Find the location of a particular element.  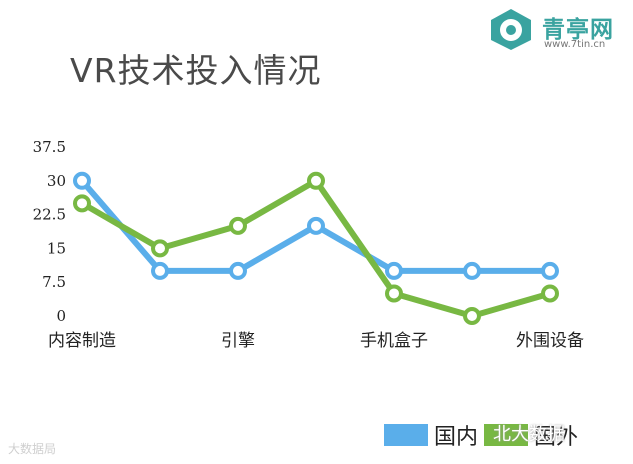

legend-swatch-foreign is located at coordinates (506, 435).